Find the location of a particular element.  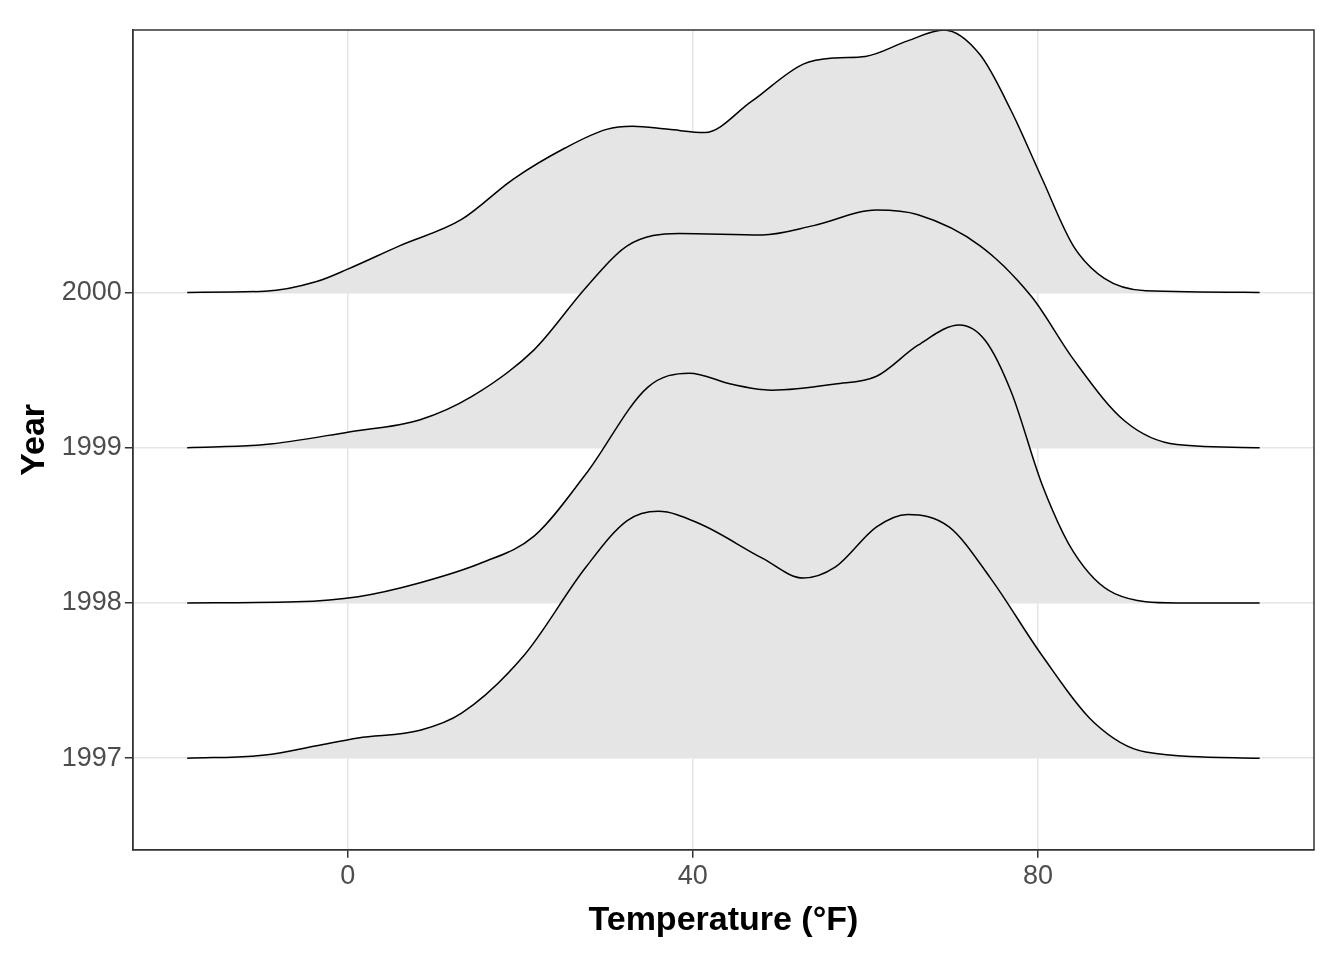

y-tick-label: 2000 is located at coordinates (91, 290).